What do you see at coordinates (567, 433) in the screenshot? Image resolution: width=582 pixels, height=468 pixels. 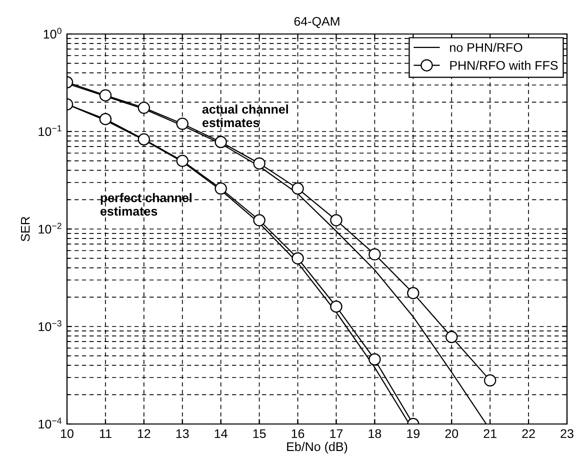 I see `x-tick-label: 23` at bounding box center [567, 433].